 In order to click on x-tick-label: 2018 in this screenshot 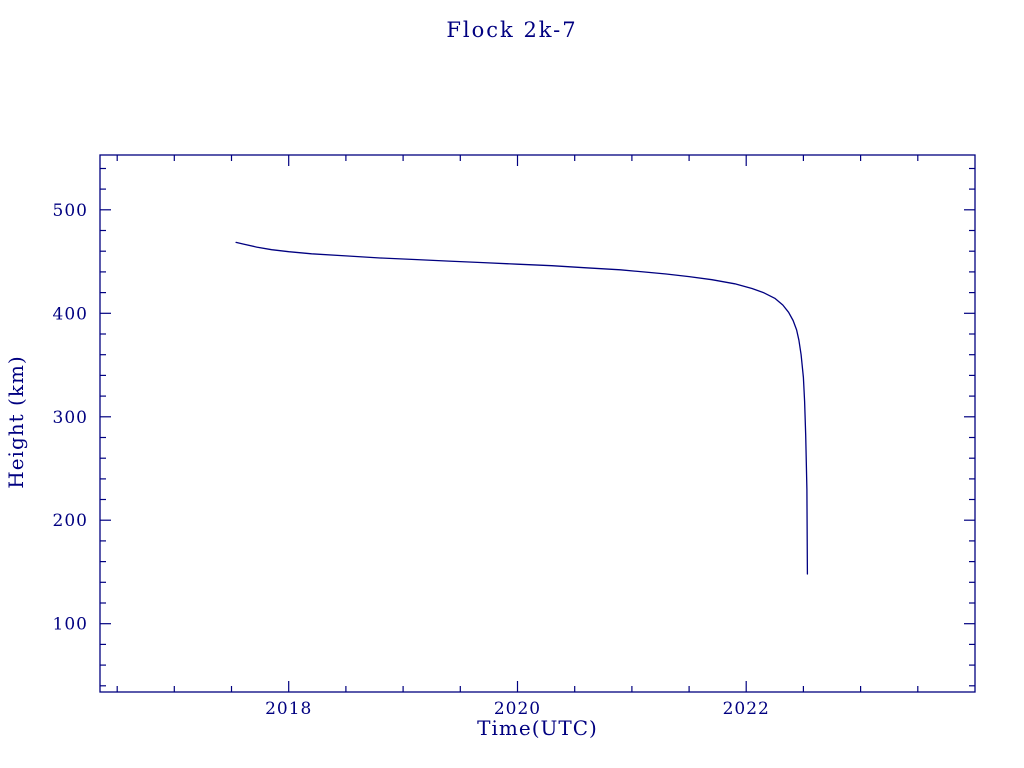, I will do `click(288, 709)`.